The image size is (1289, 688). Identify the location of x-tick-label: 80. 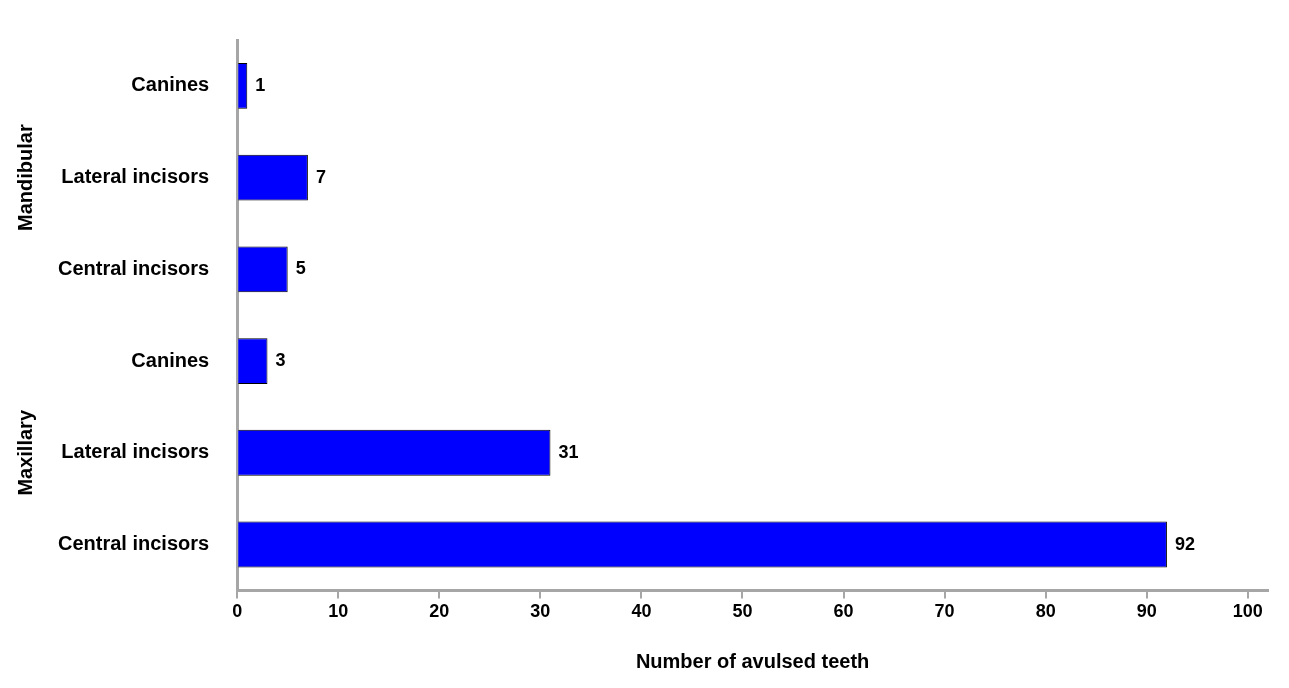
(1045, 611).